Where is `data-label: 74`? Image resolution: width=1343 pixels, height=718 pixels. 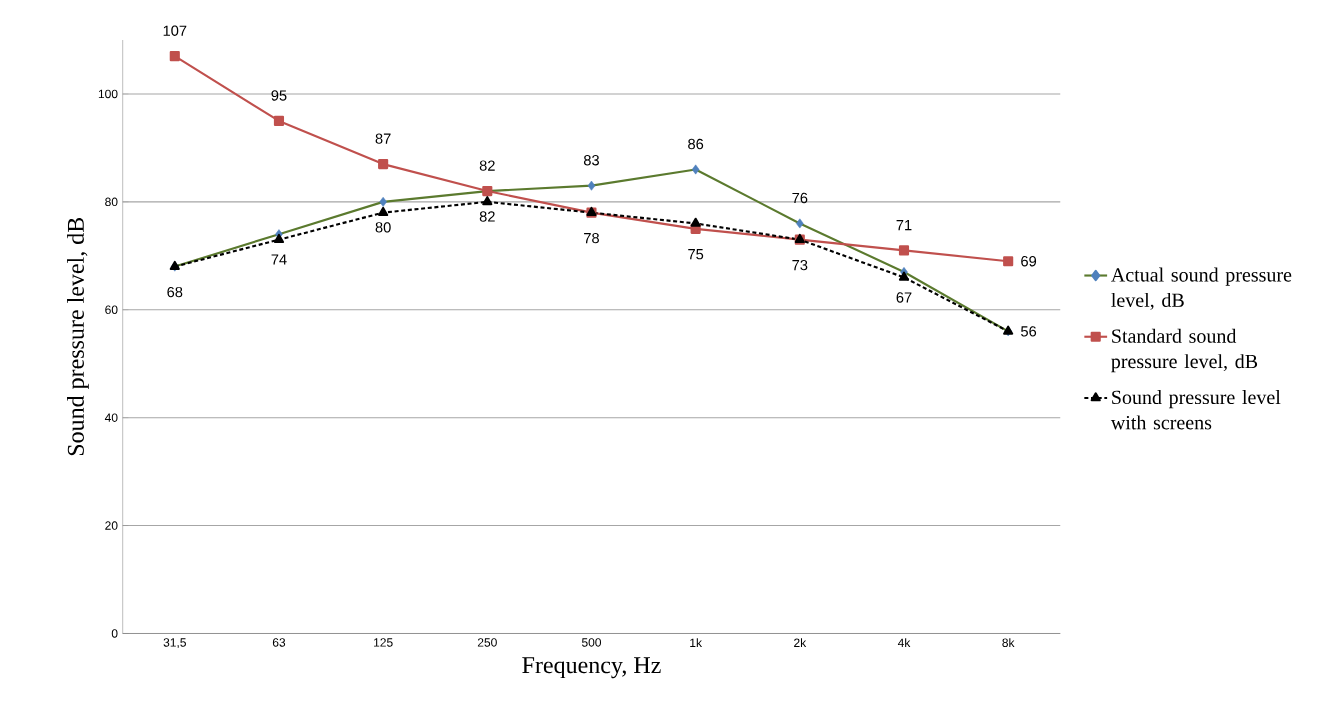
data-label: 74 is located at coordinates (279, 259).